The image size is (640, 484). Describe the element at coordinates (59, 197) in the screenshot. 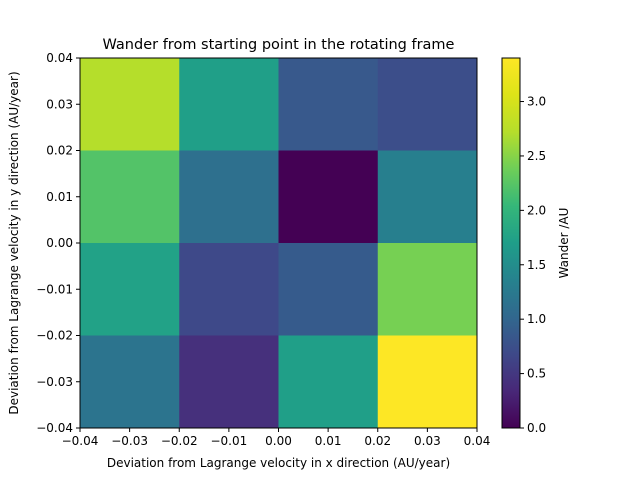

I see `y-tick-label: 0.01` at that location.